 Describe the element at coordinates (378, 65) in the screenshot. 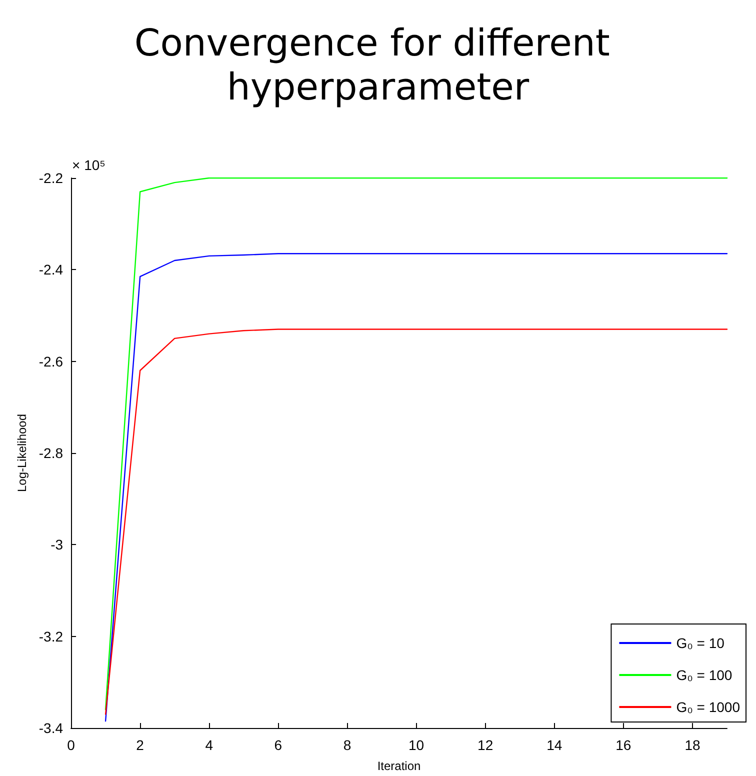

I see `chart-title: Convergence for different hyperparameter` at that location.